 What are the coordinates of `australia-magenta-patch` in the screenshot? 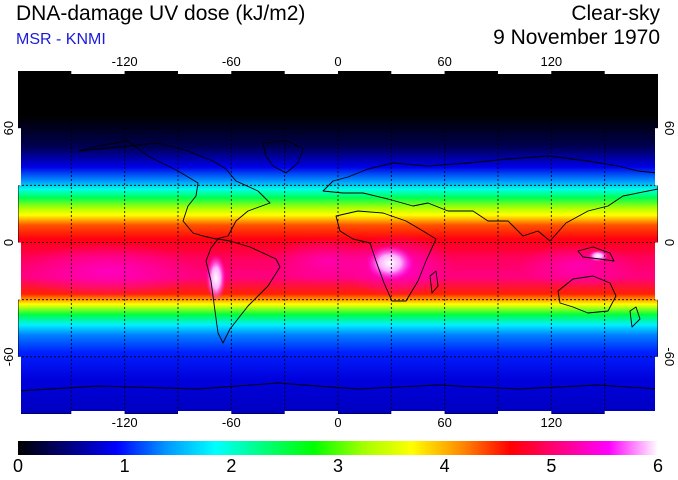 It's located at (578, 266).